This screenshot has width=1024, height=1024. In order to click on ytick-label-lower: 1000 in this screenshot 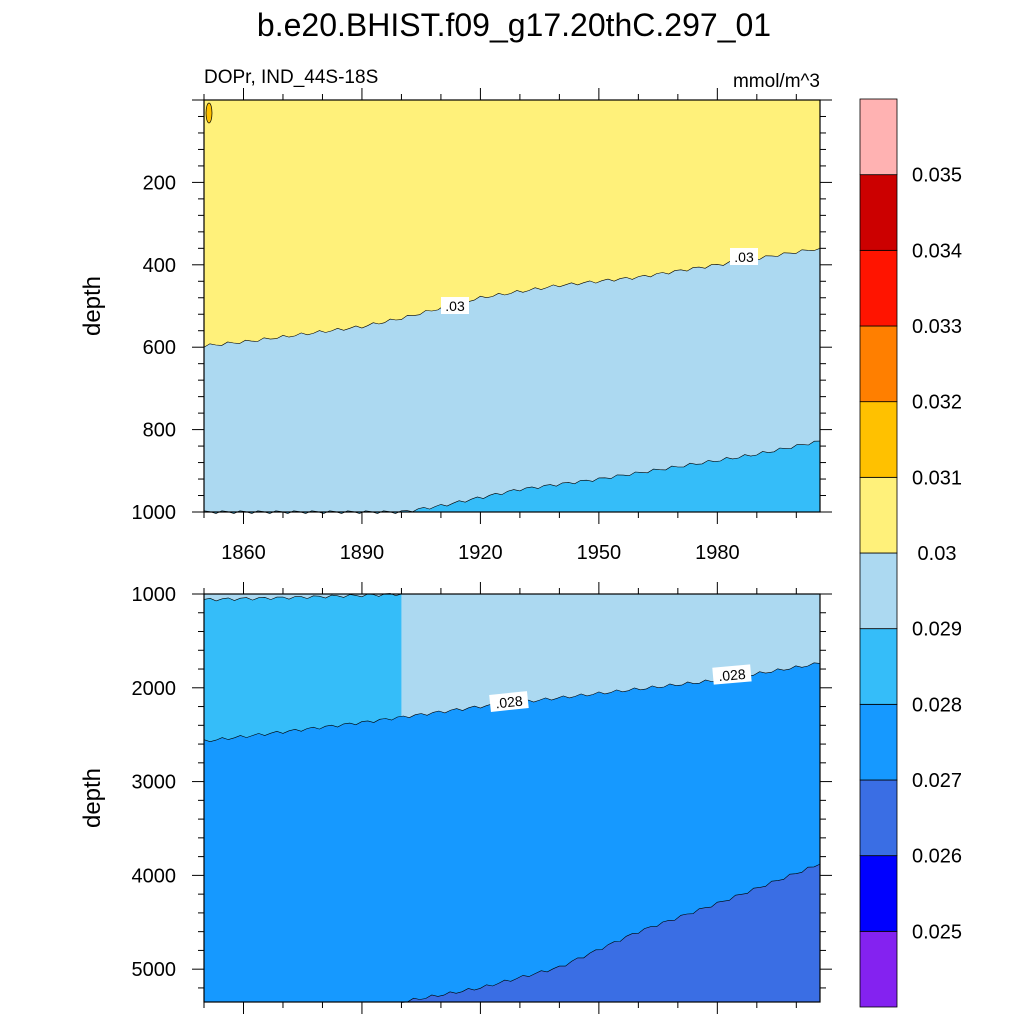, I will do `click(154, 595)`.